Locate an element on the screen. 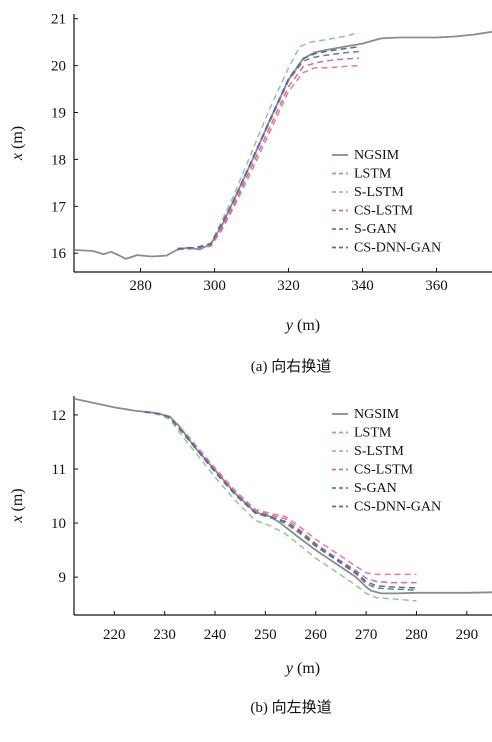 The height and width of the screenshot is (742, 492). x-tick-label: 270 is located at coordinates (366, 635).